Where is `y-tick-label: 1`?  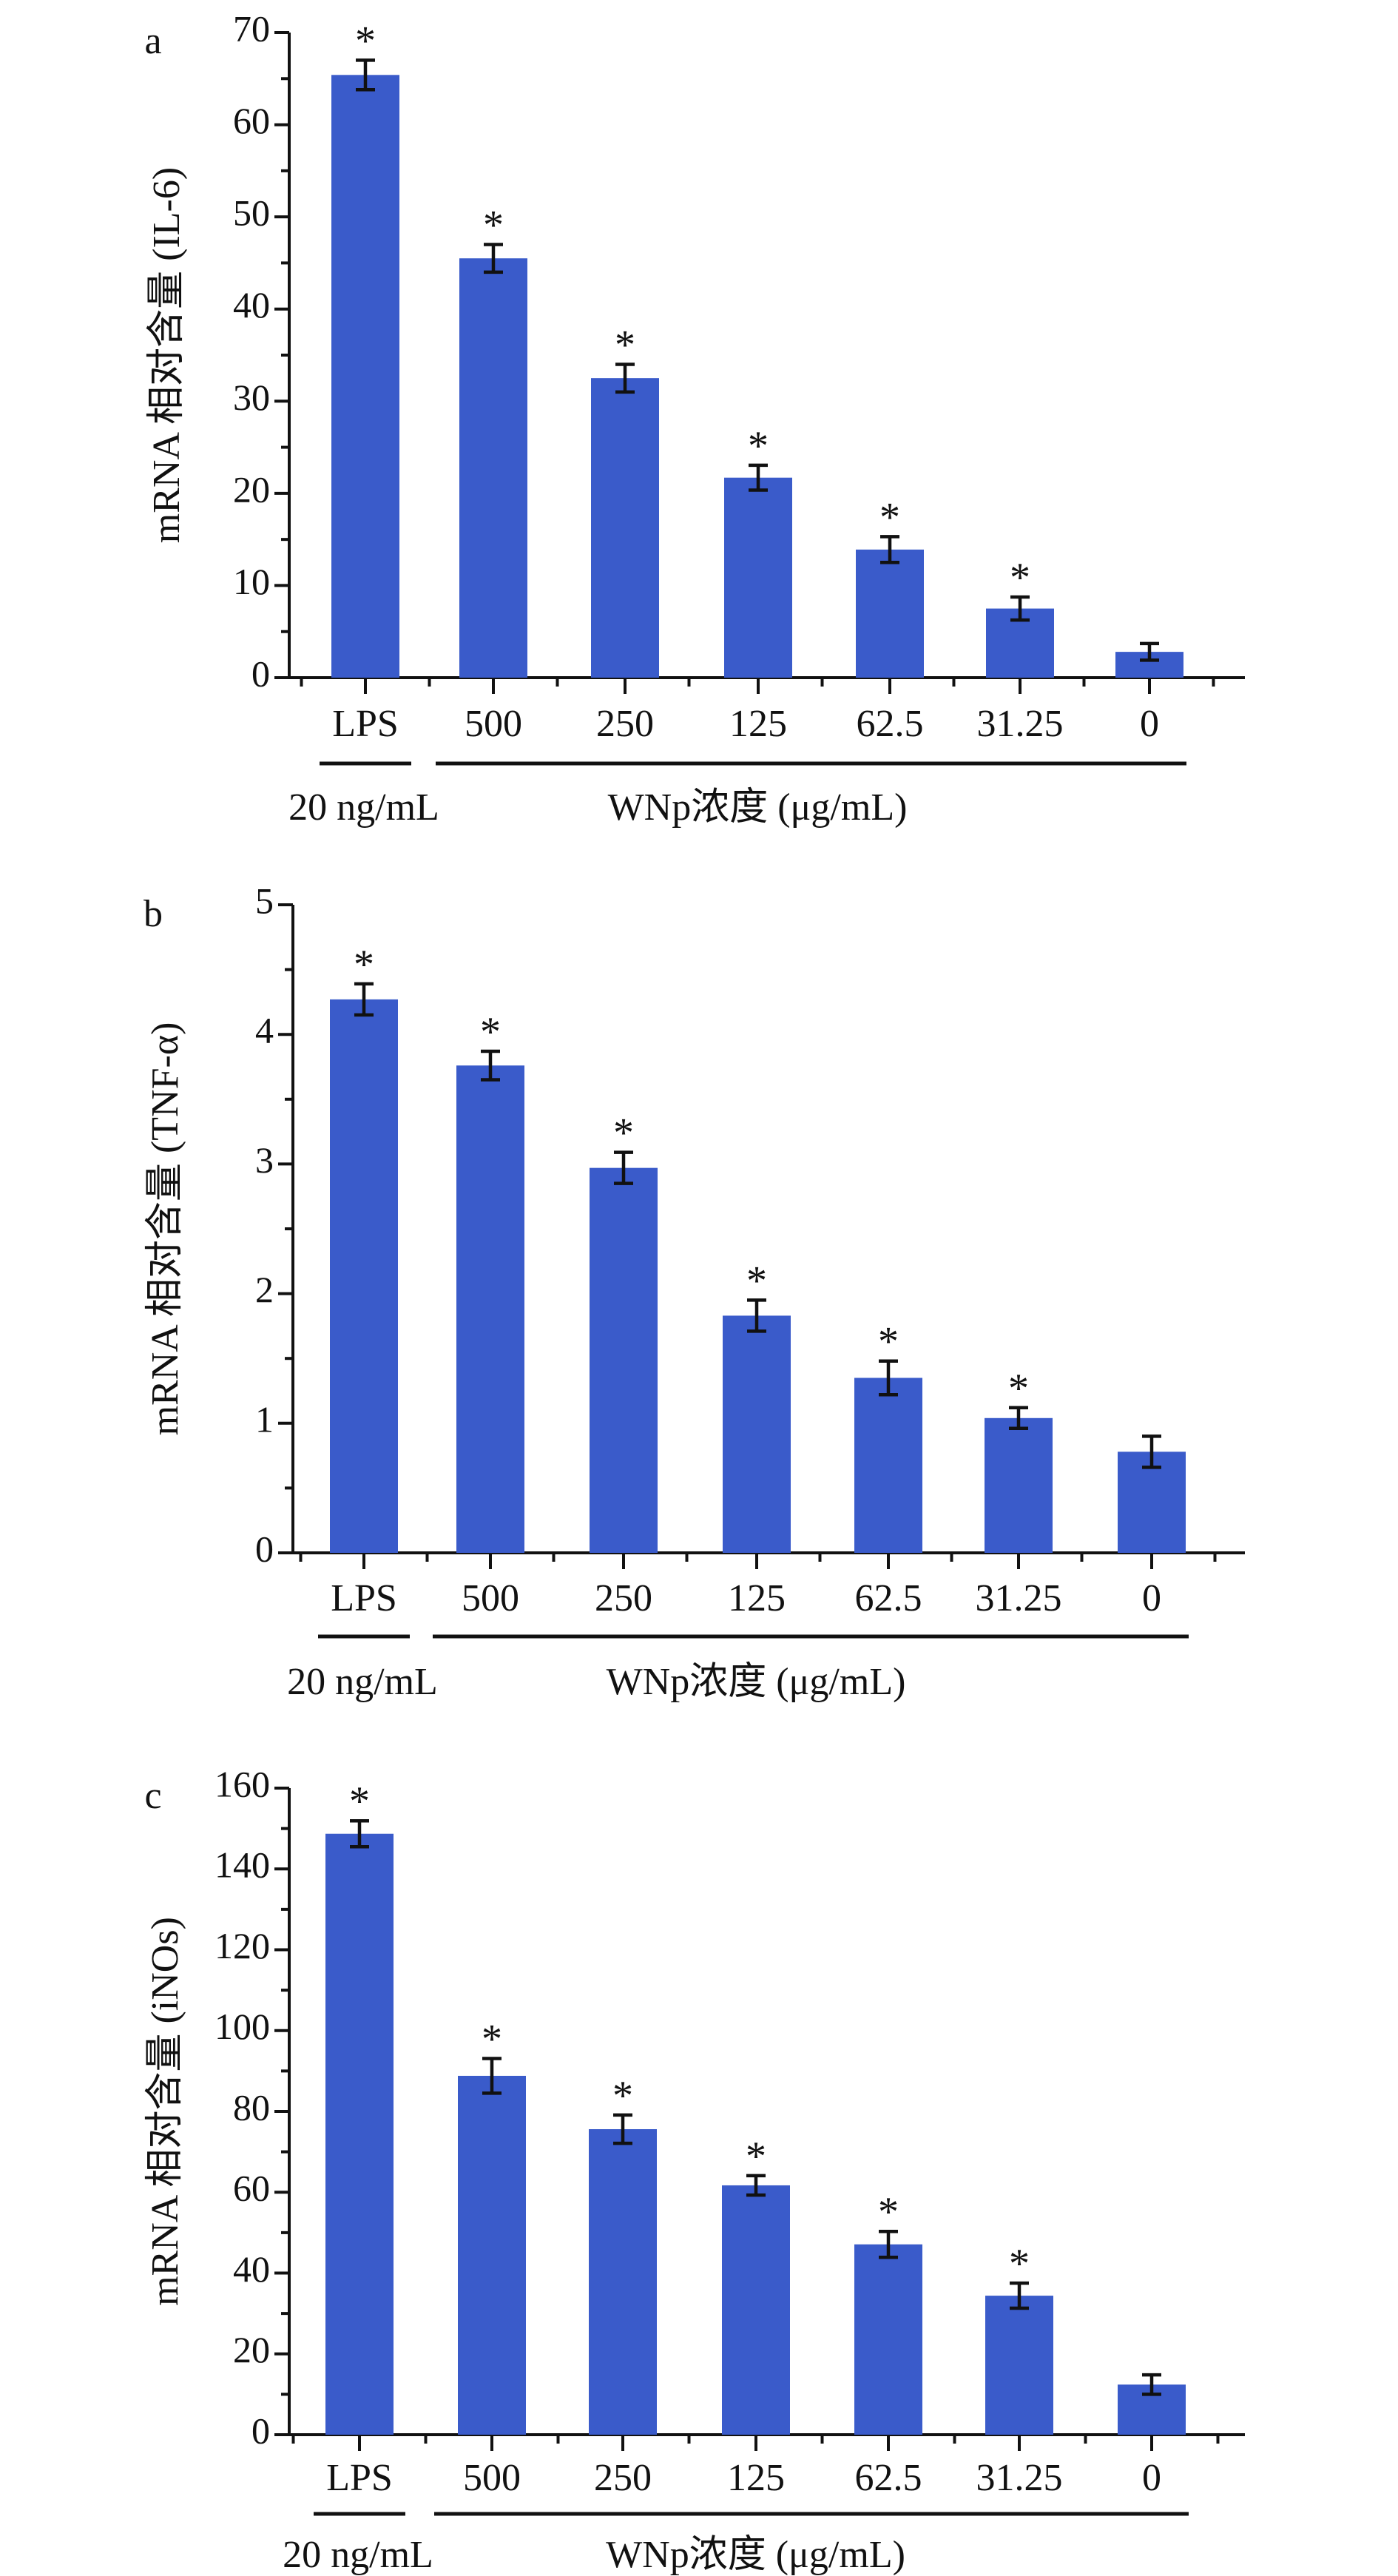 y-tick-label: 1 is located at coordinates (264, 1419).